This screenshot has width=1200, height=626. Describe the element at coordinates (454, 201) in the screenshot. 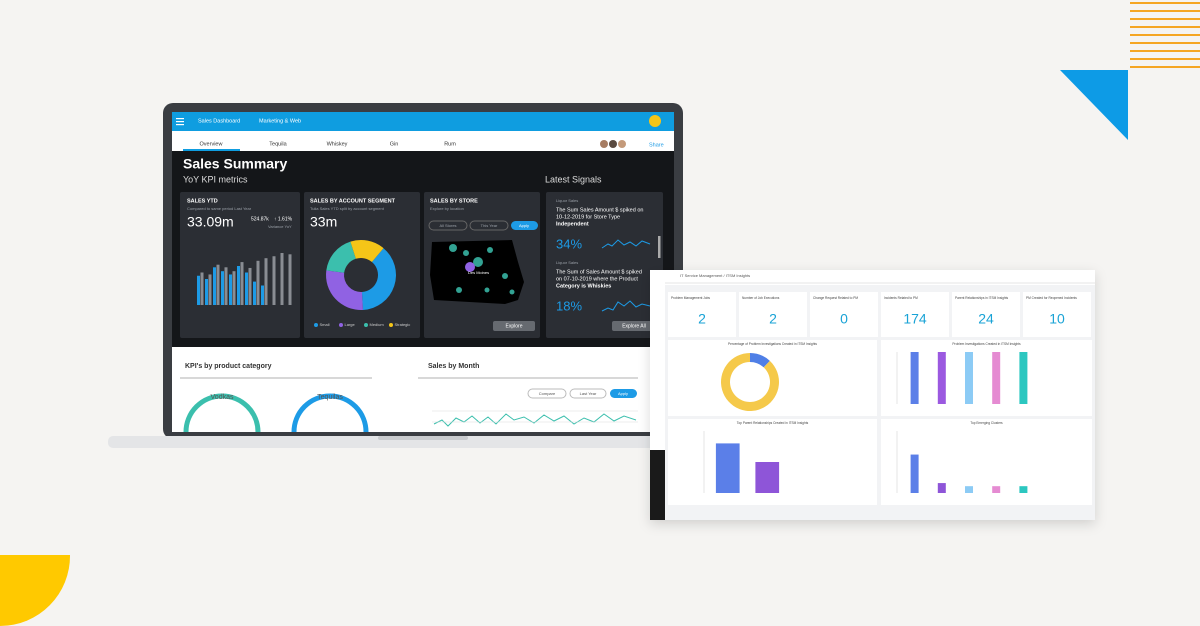

I see `card-title: SALES BY STORE` at that location.